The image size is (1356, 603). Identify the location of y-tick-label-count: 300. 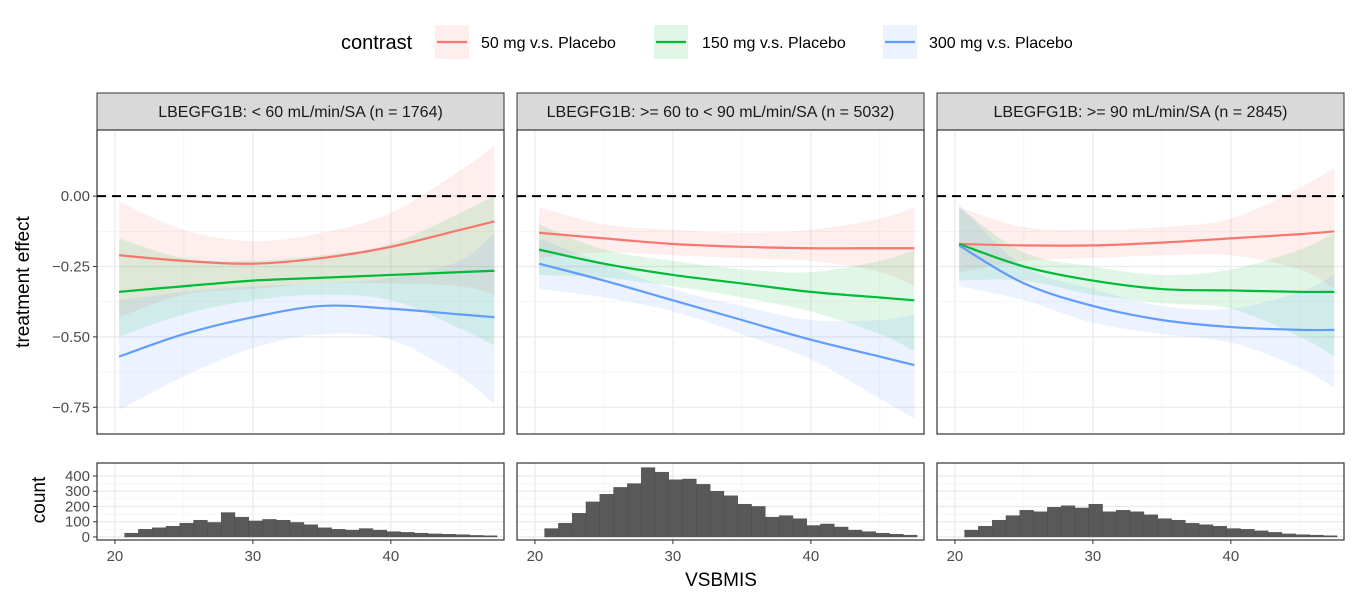
(77, 491).